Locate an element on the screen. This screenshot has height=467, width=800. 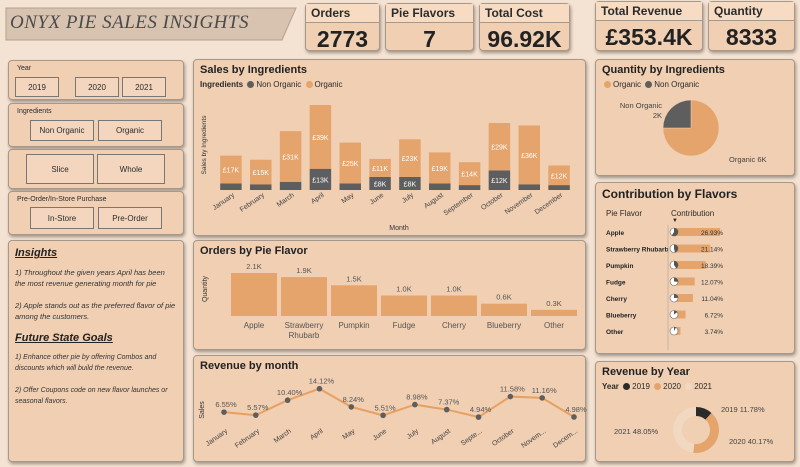
column-header-contribution: Contribution is located at coordinates (693, 213).